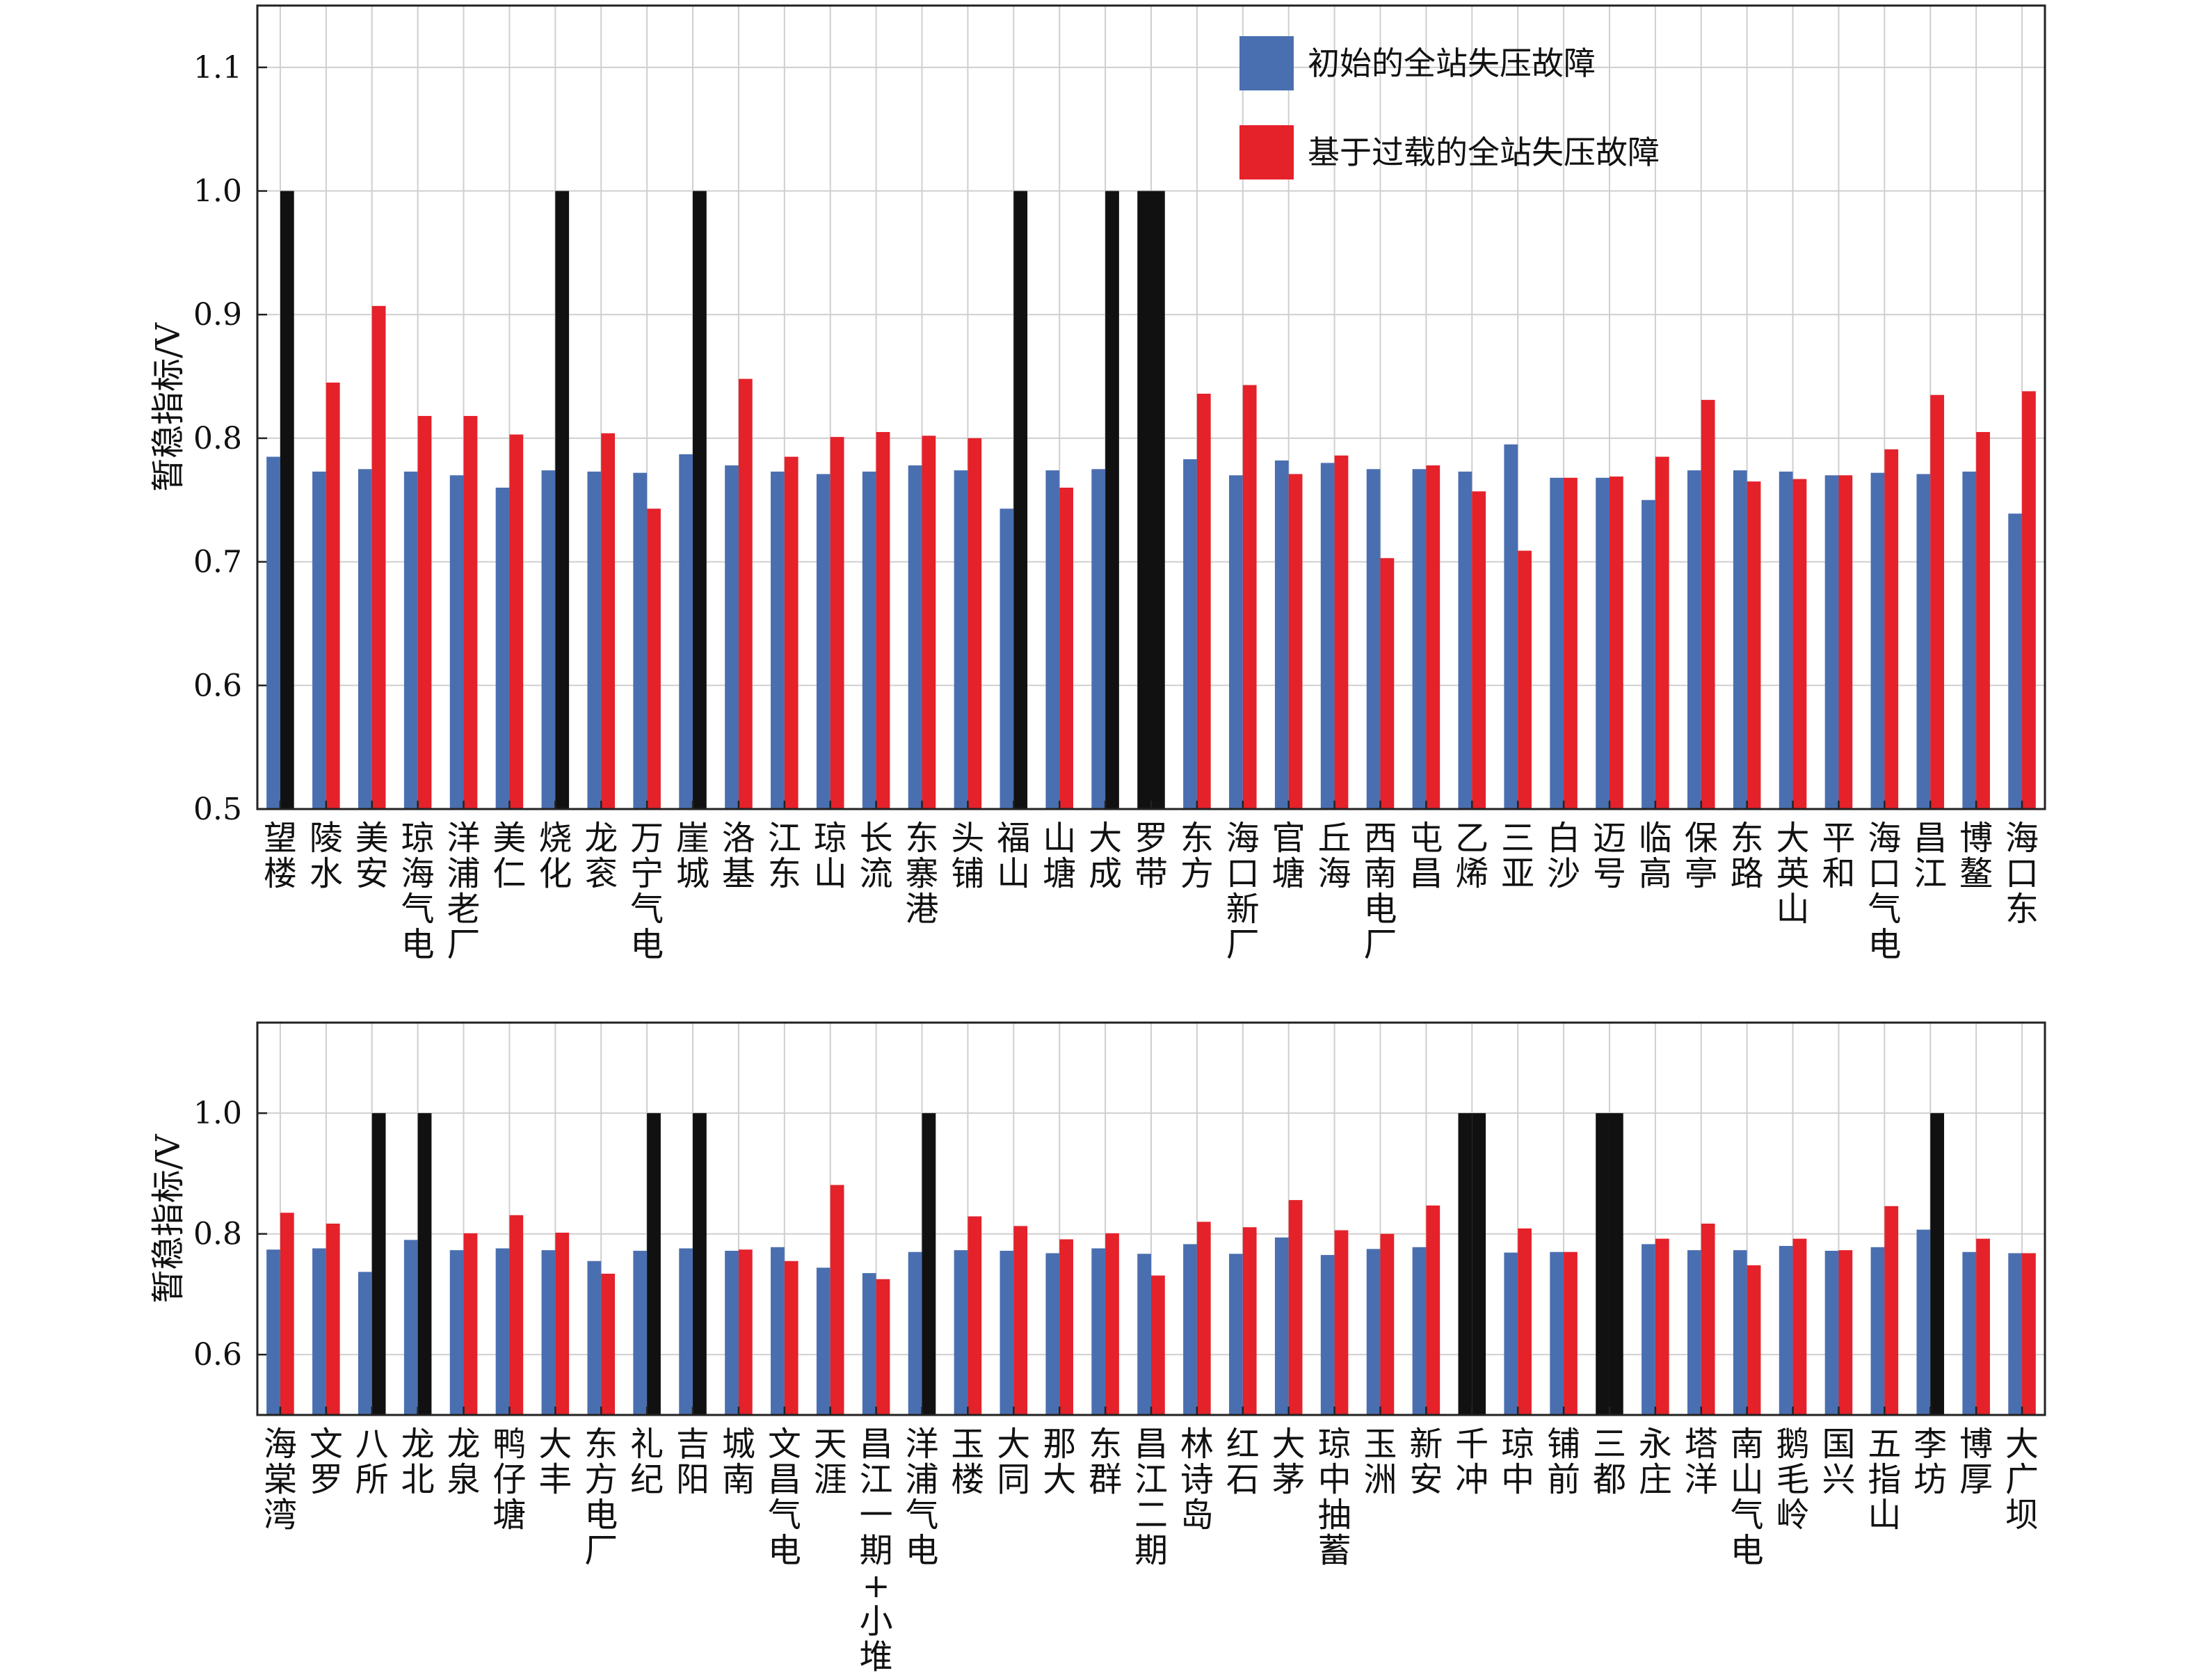  I want to click on x-tick-label: 昌江, so click(1930, 856).